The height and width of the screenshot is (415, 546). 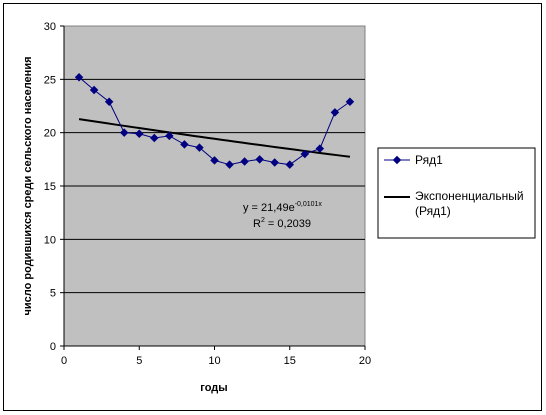 I want to click on y-tick-label-0: 0, so click(x=53, y=347).